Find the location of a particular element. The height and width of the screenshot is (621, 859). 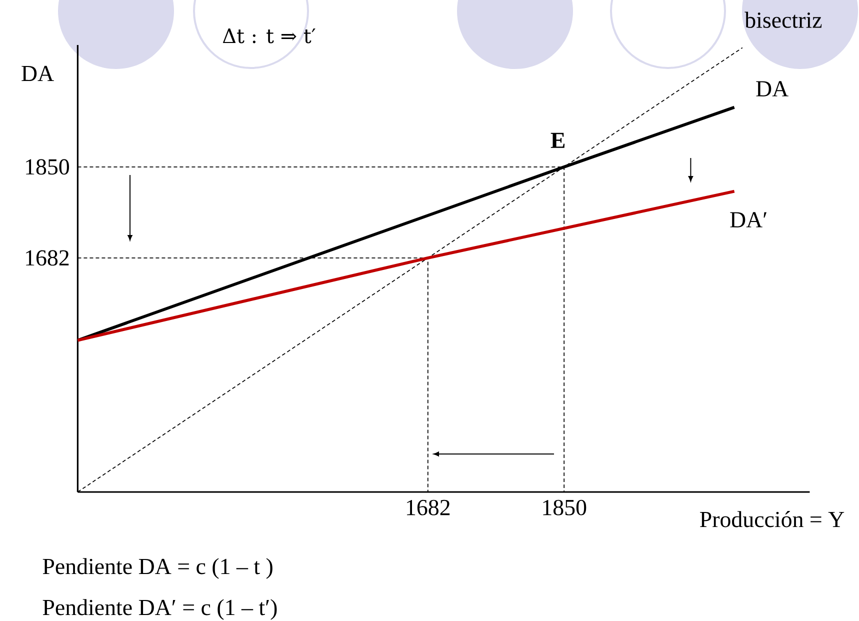

series-label: bisectriz is located at coordinates (783, 20).